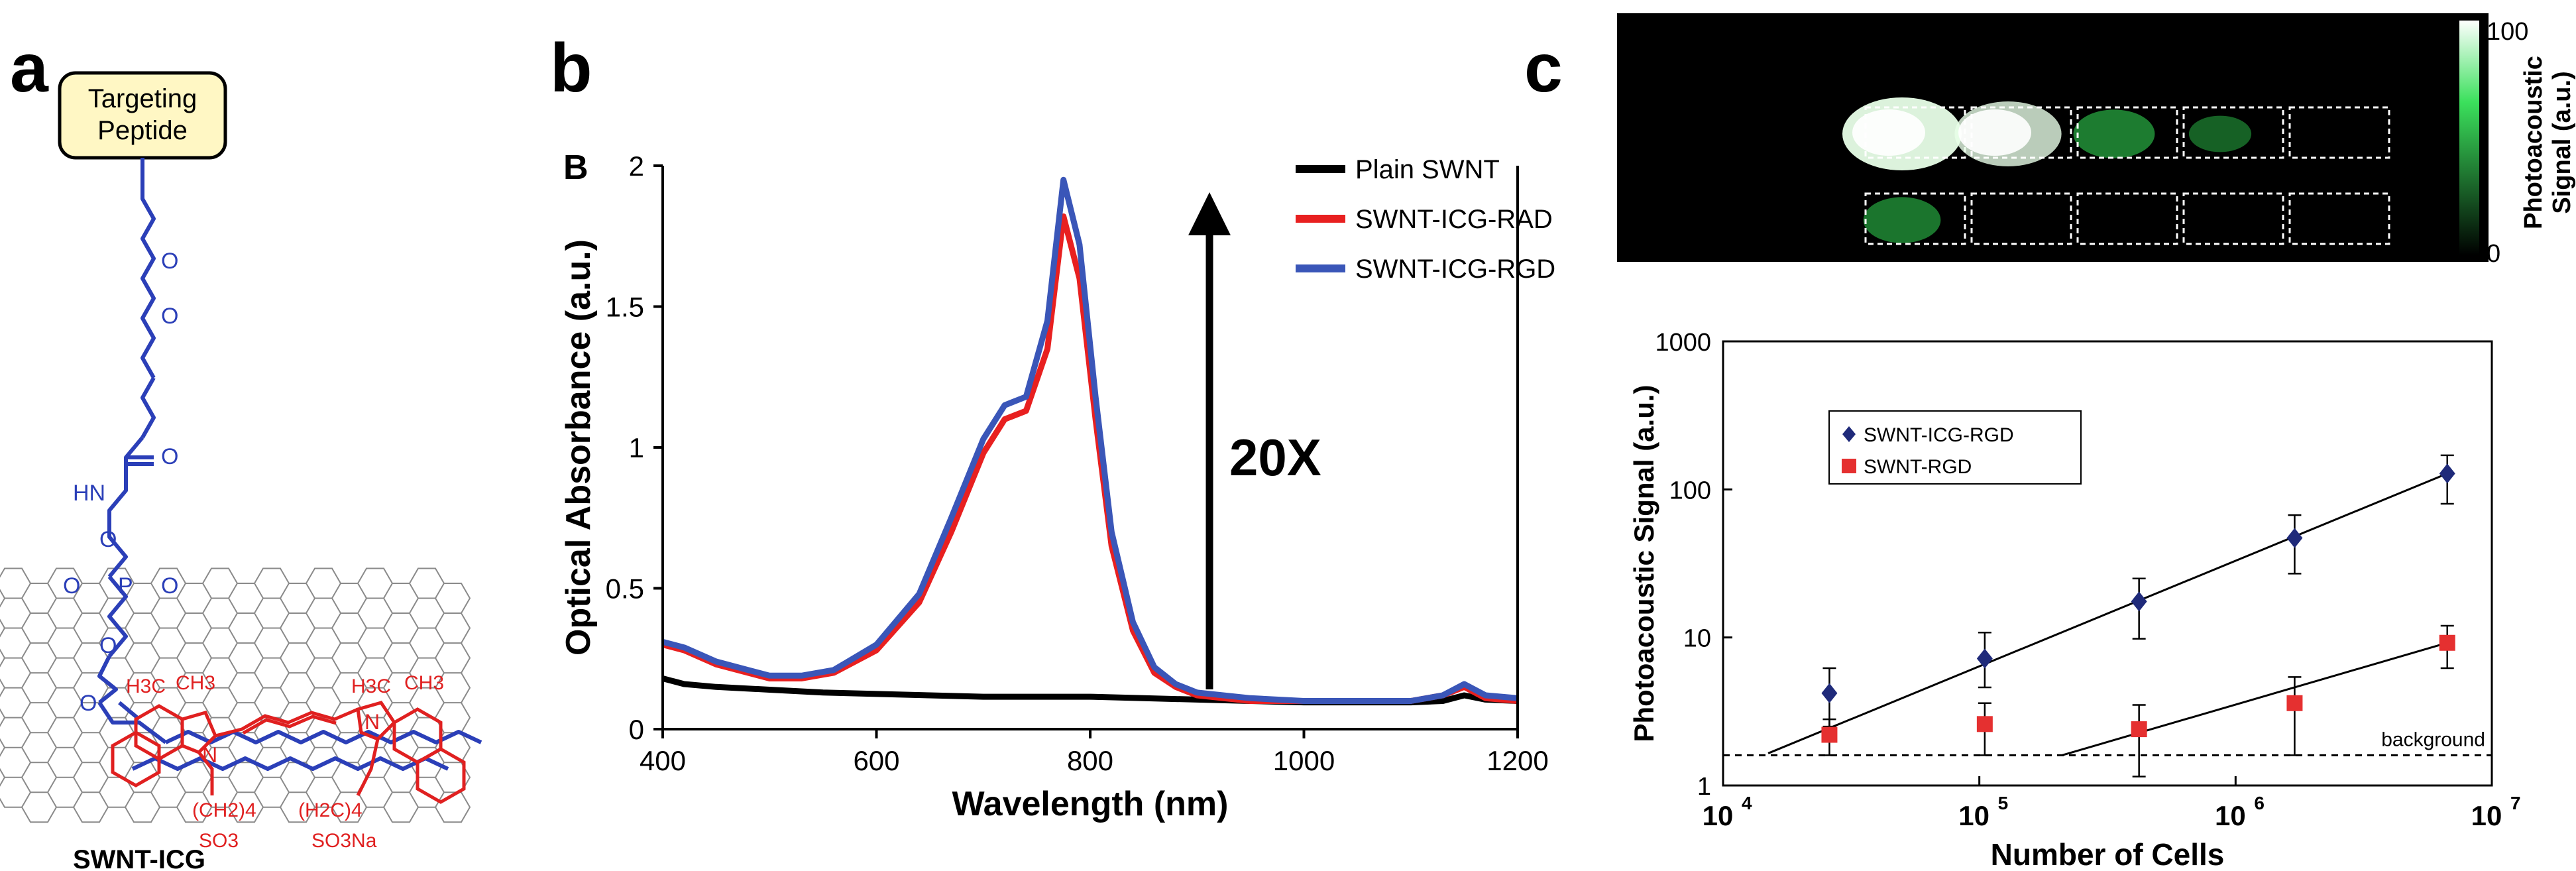  Describe the element at coordinates (578, 448) in the screenshot. I see `y-axis-title: Optical Absorbance (a.u.)` at that location.